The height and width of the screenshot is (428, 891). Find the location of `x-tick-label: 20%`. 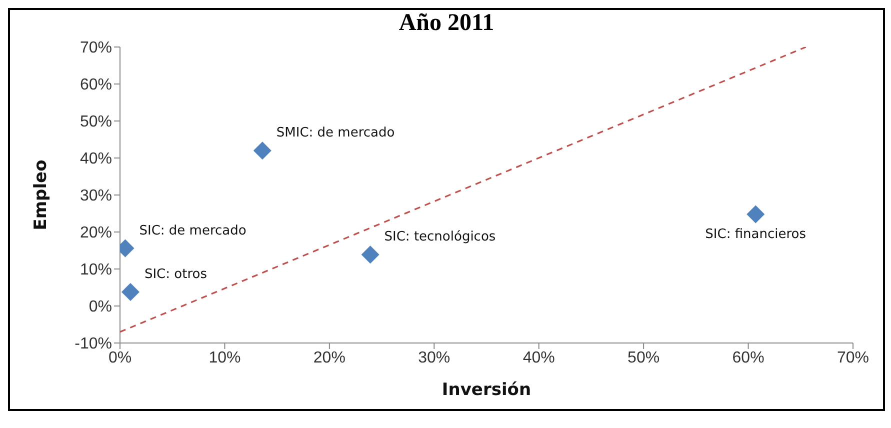

x-tick-label: 20% is located at coordinates (329, 357).